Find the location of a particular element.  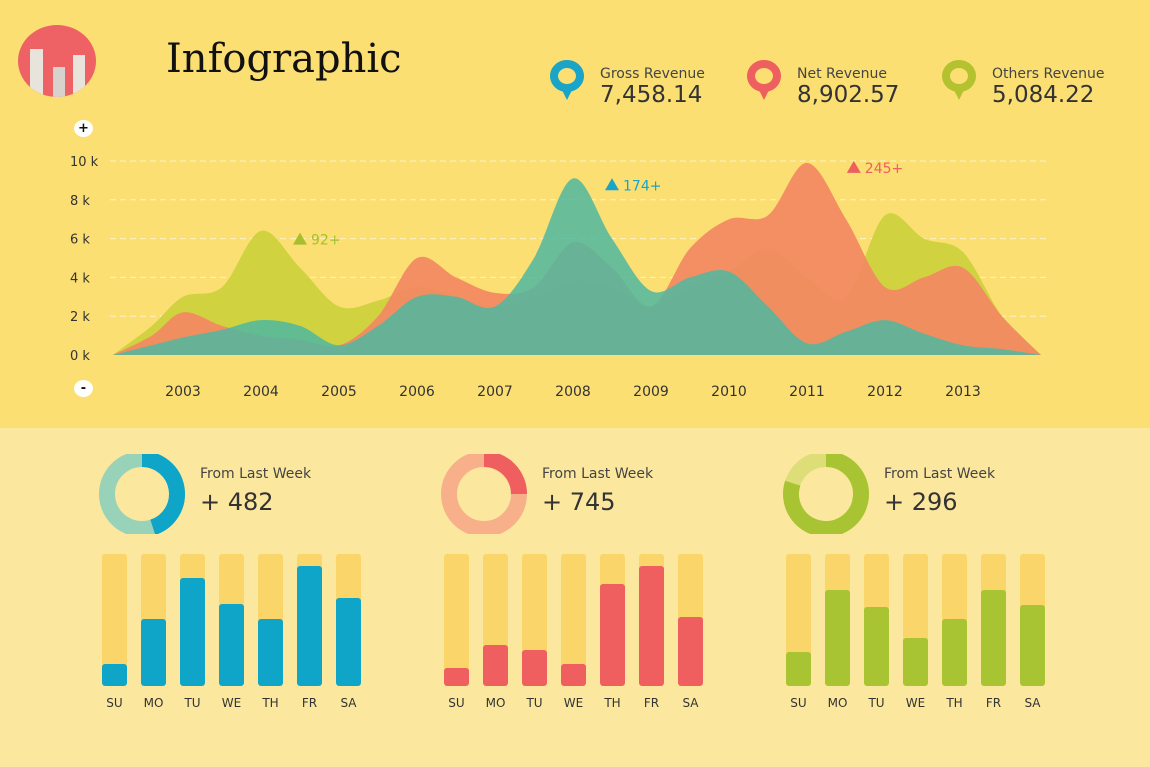

zoom-out-button: - is located at coordinates (83, 388).